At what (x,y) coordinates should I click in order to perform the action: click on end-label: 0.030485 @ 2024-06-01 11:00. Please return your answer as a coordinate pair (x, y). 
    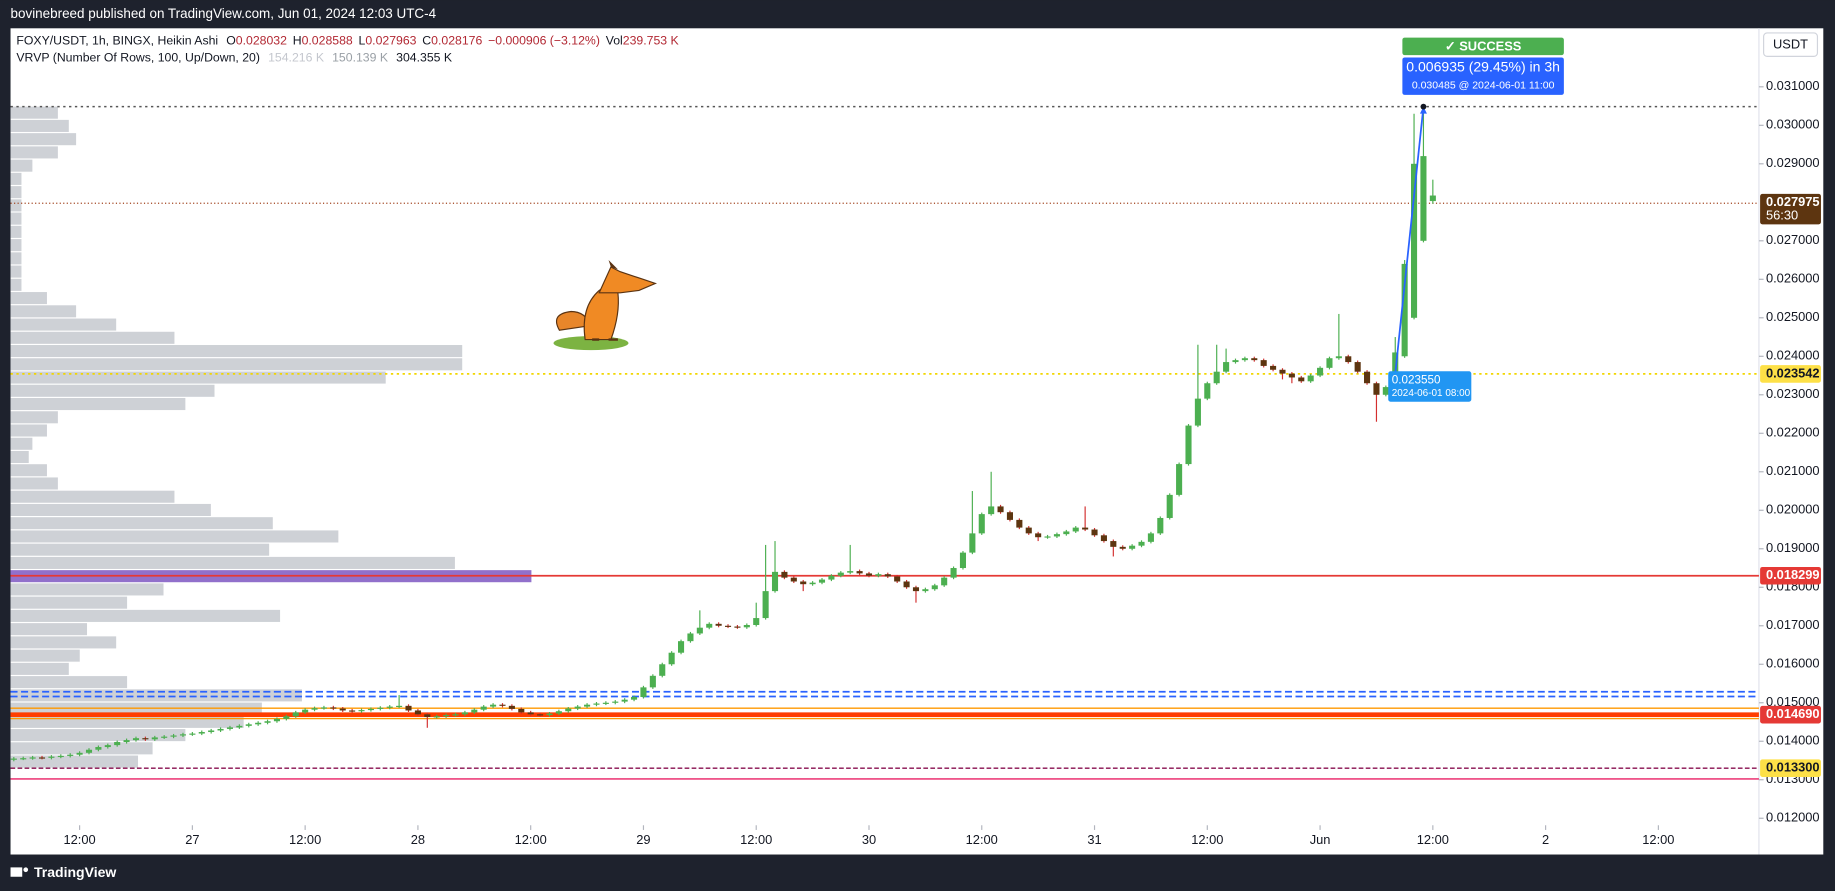
    Looking at the image, I should click on (1483, 85).